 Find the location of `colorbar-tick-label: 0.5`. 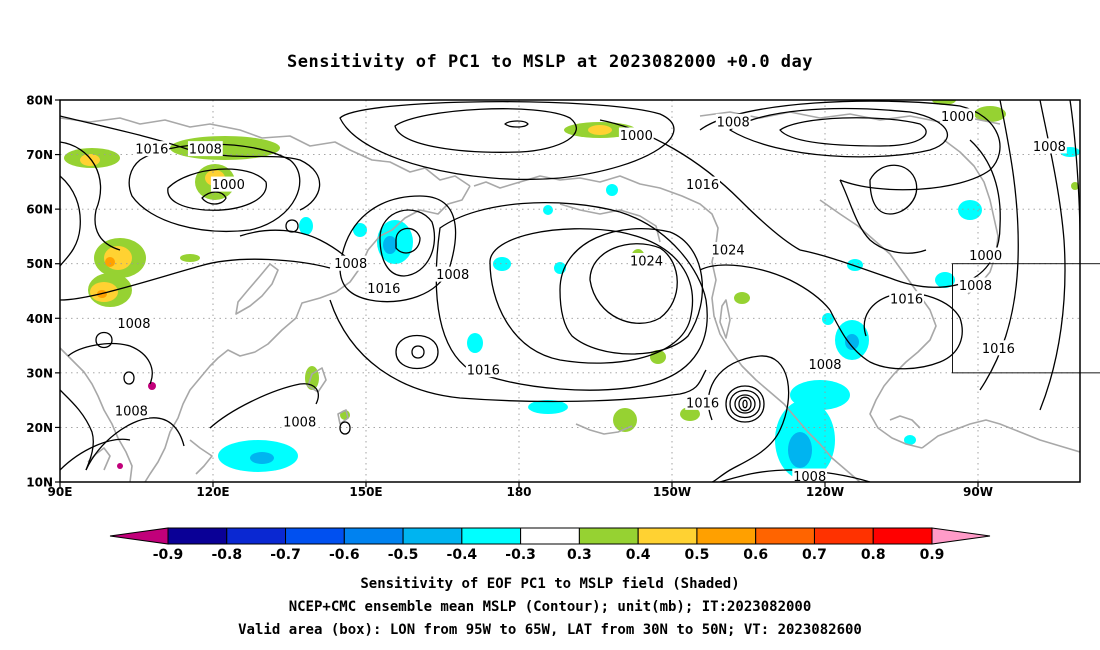

colorbar-tick-label: 0.5 is located at coordinates (697, 555).